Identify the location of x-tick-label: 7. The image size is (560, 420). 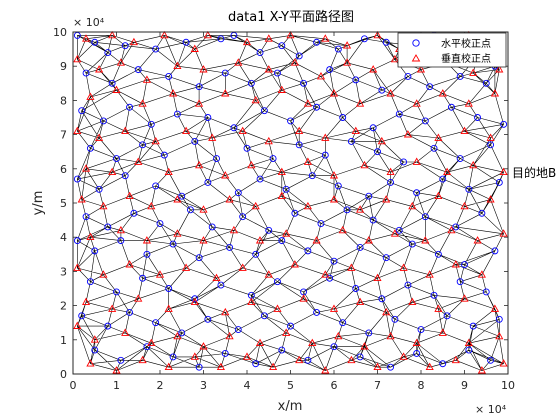
(377, 385).